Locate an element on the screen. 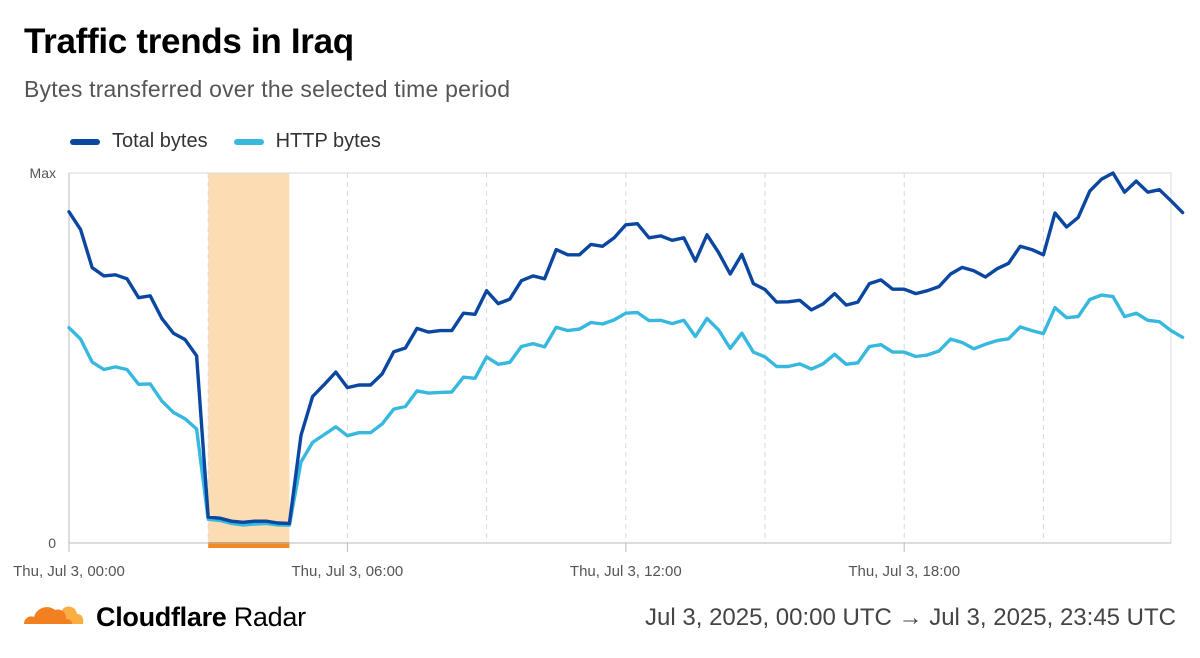 The height and width of the screenshot is (658, 1200). legend-label-http: HTTP bytes is located at coordinates (328, 141).